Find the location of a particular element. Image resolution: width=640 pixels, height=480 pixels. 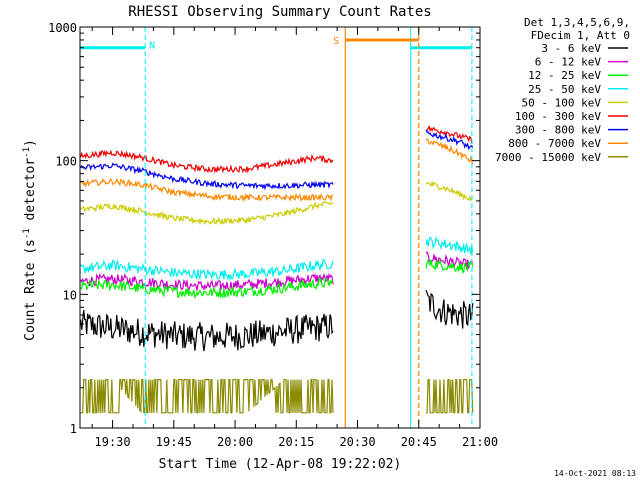

series-line-3-seg1 is located at coordinates (207, 270).